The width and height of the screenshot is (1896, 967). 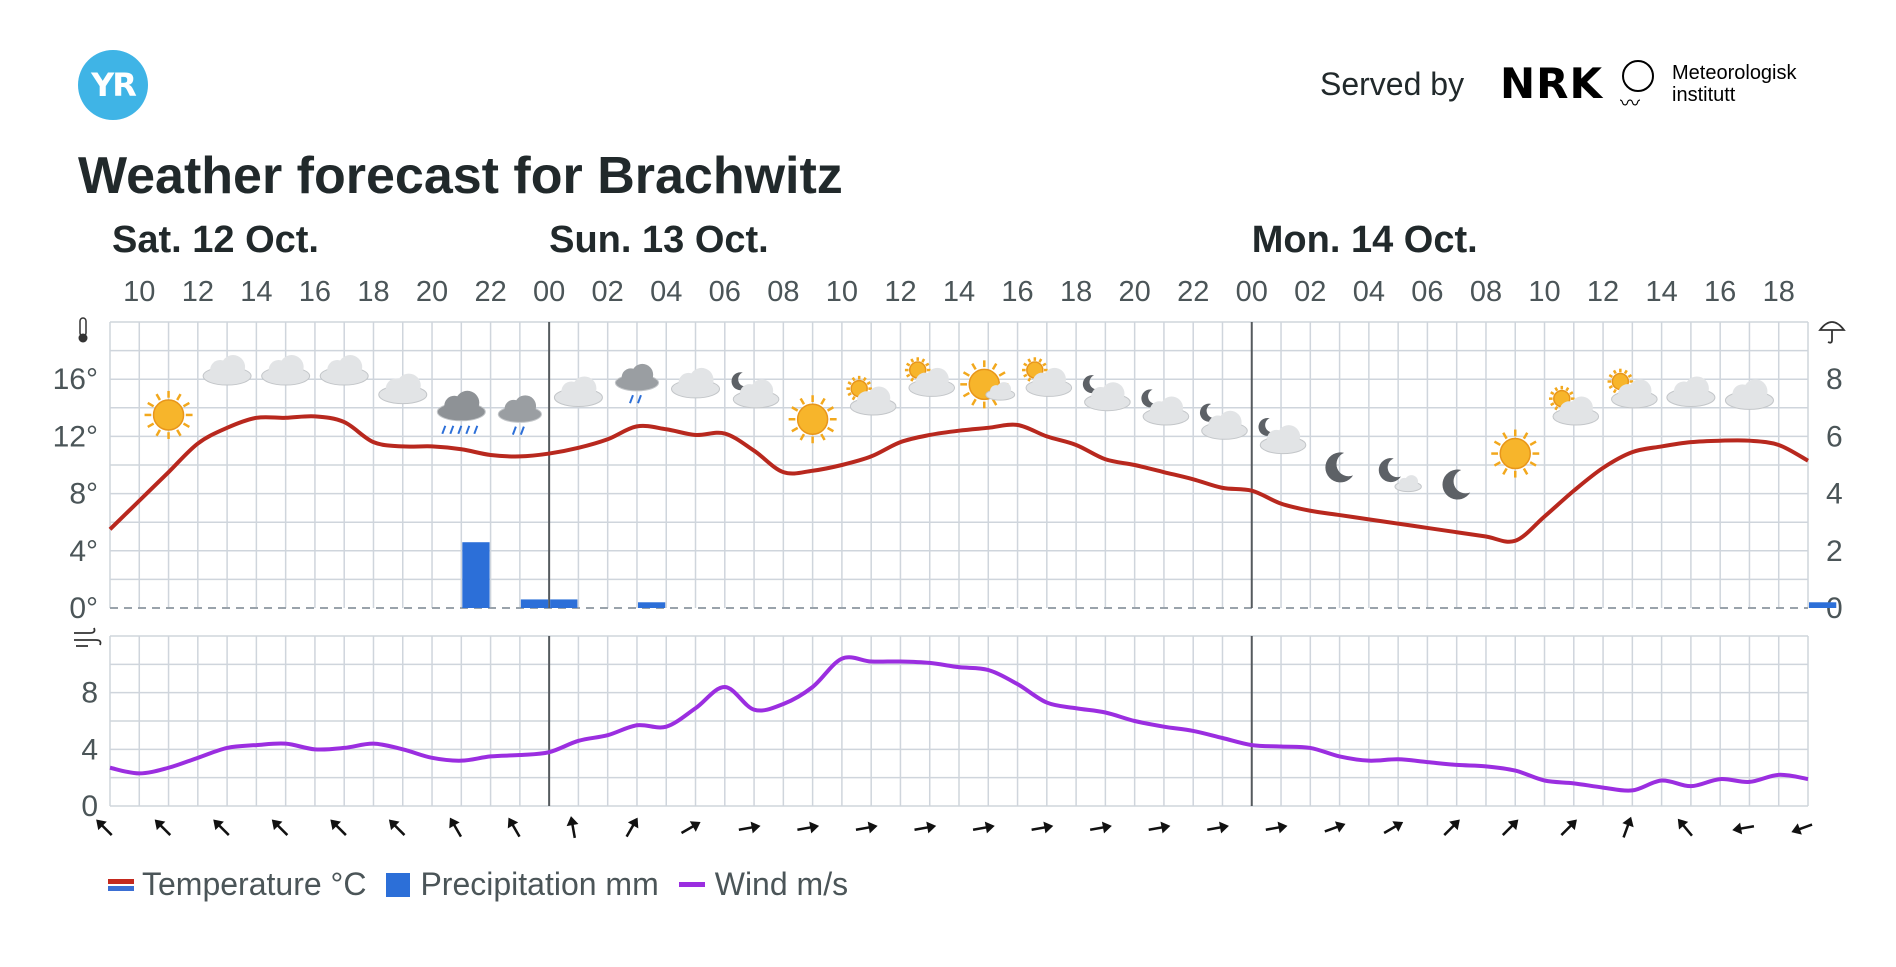 I want to click on precip-axis-tick: 6, so click(x=1834, y=436).